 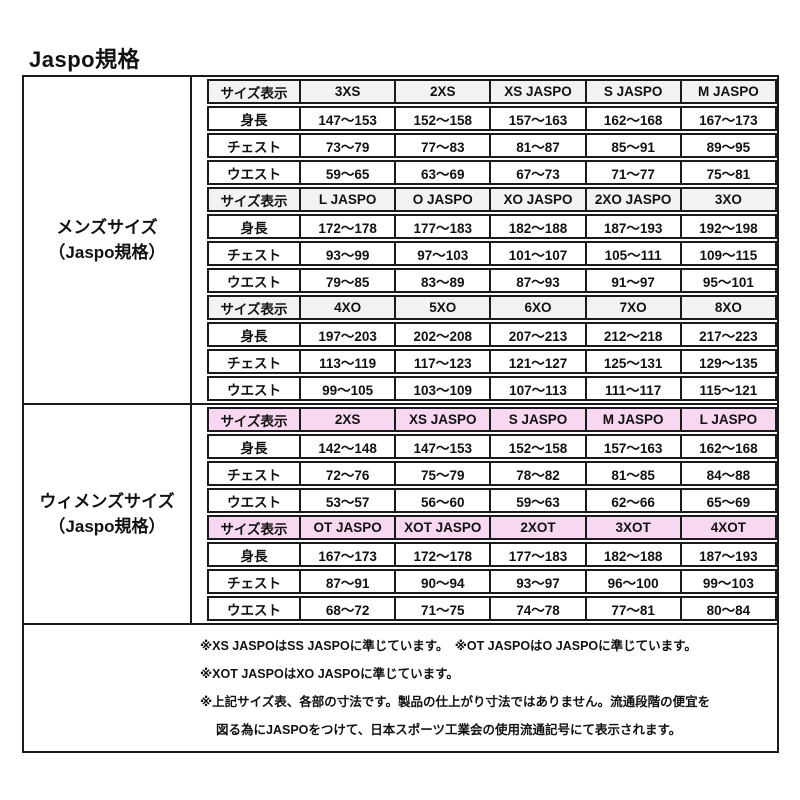 What do you see at coordinates (729, 199) in the screenshot?
I see `size-name-cell: 3XO` at bounding box center [729, 199].